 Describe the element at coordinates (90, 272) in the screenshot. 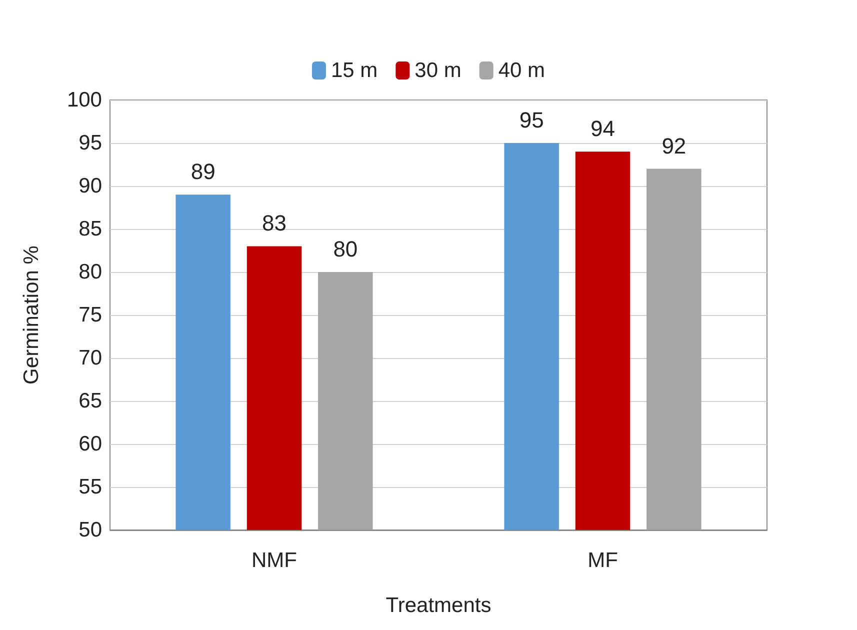

I see `y-tick-label: 80` at that location.